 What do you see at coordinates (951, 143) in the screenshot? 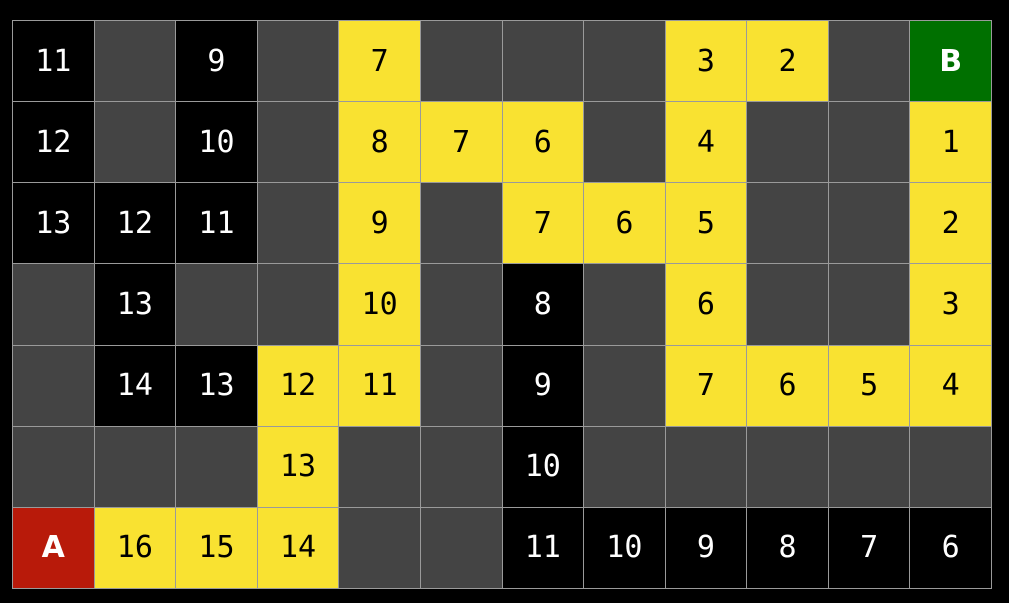
I see `path-cell: 1` at bounding box center [951, 143].